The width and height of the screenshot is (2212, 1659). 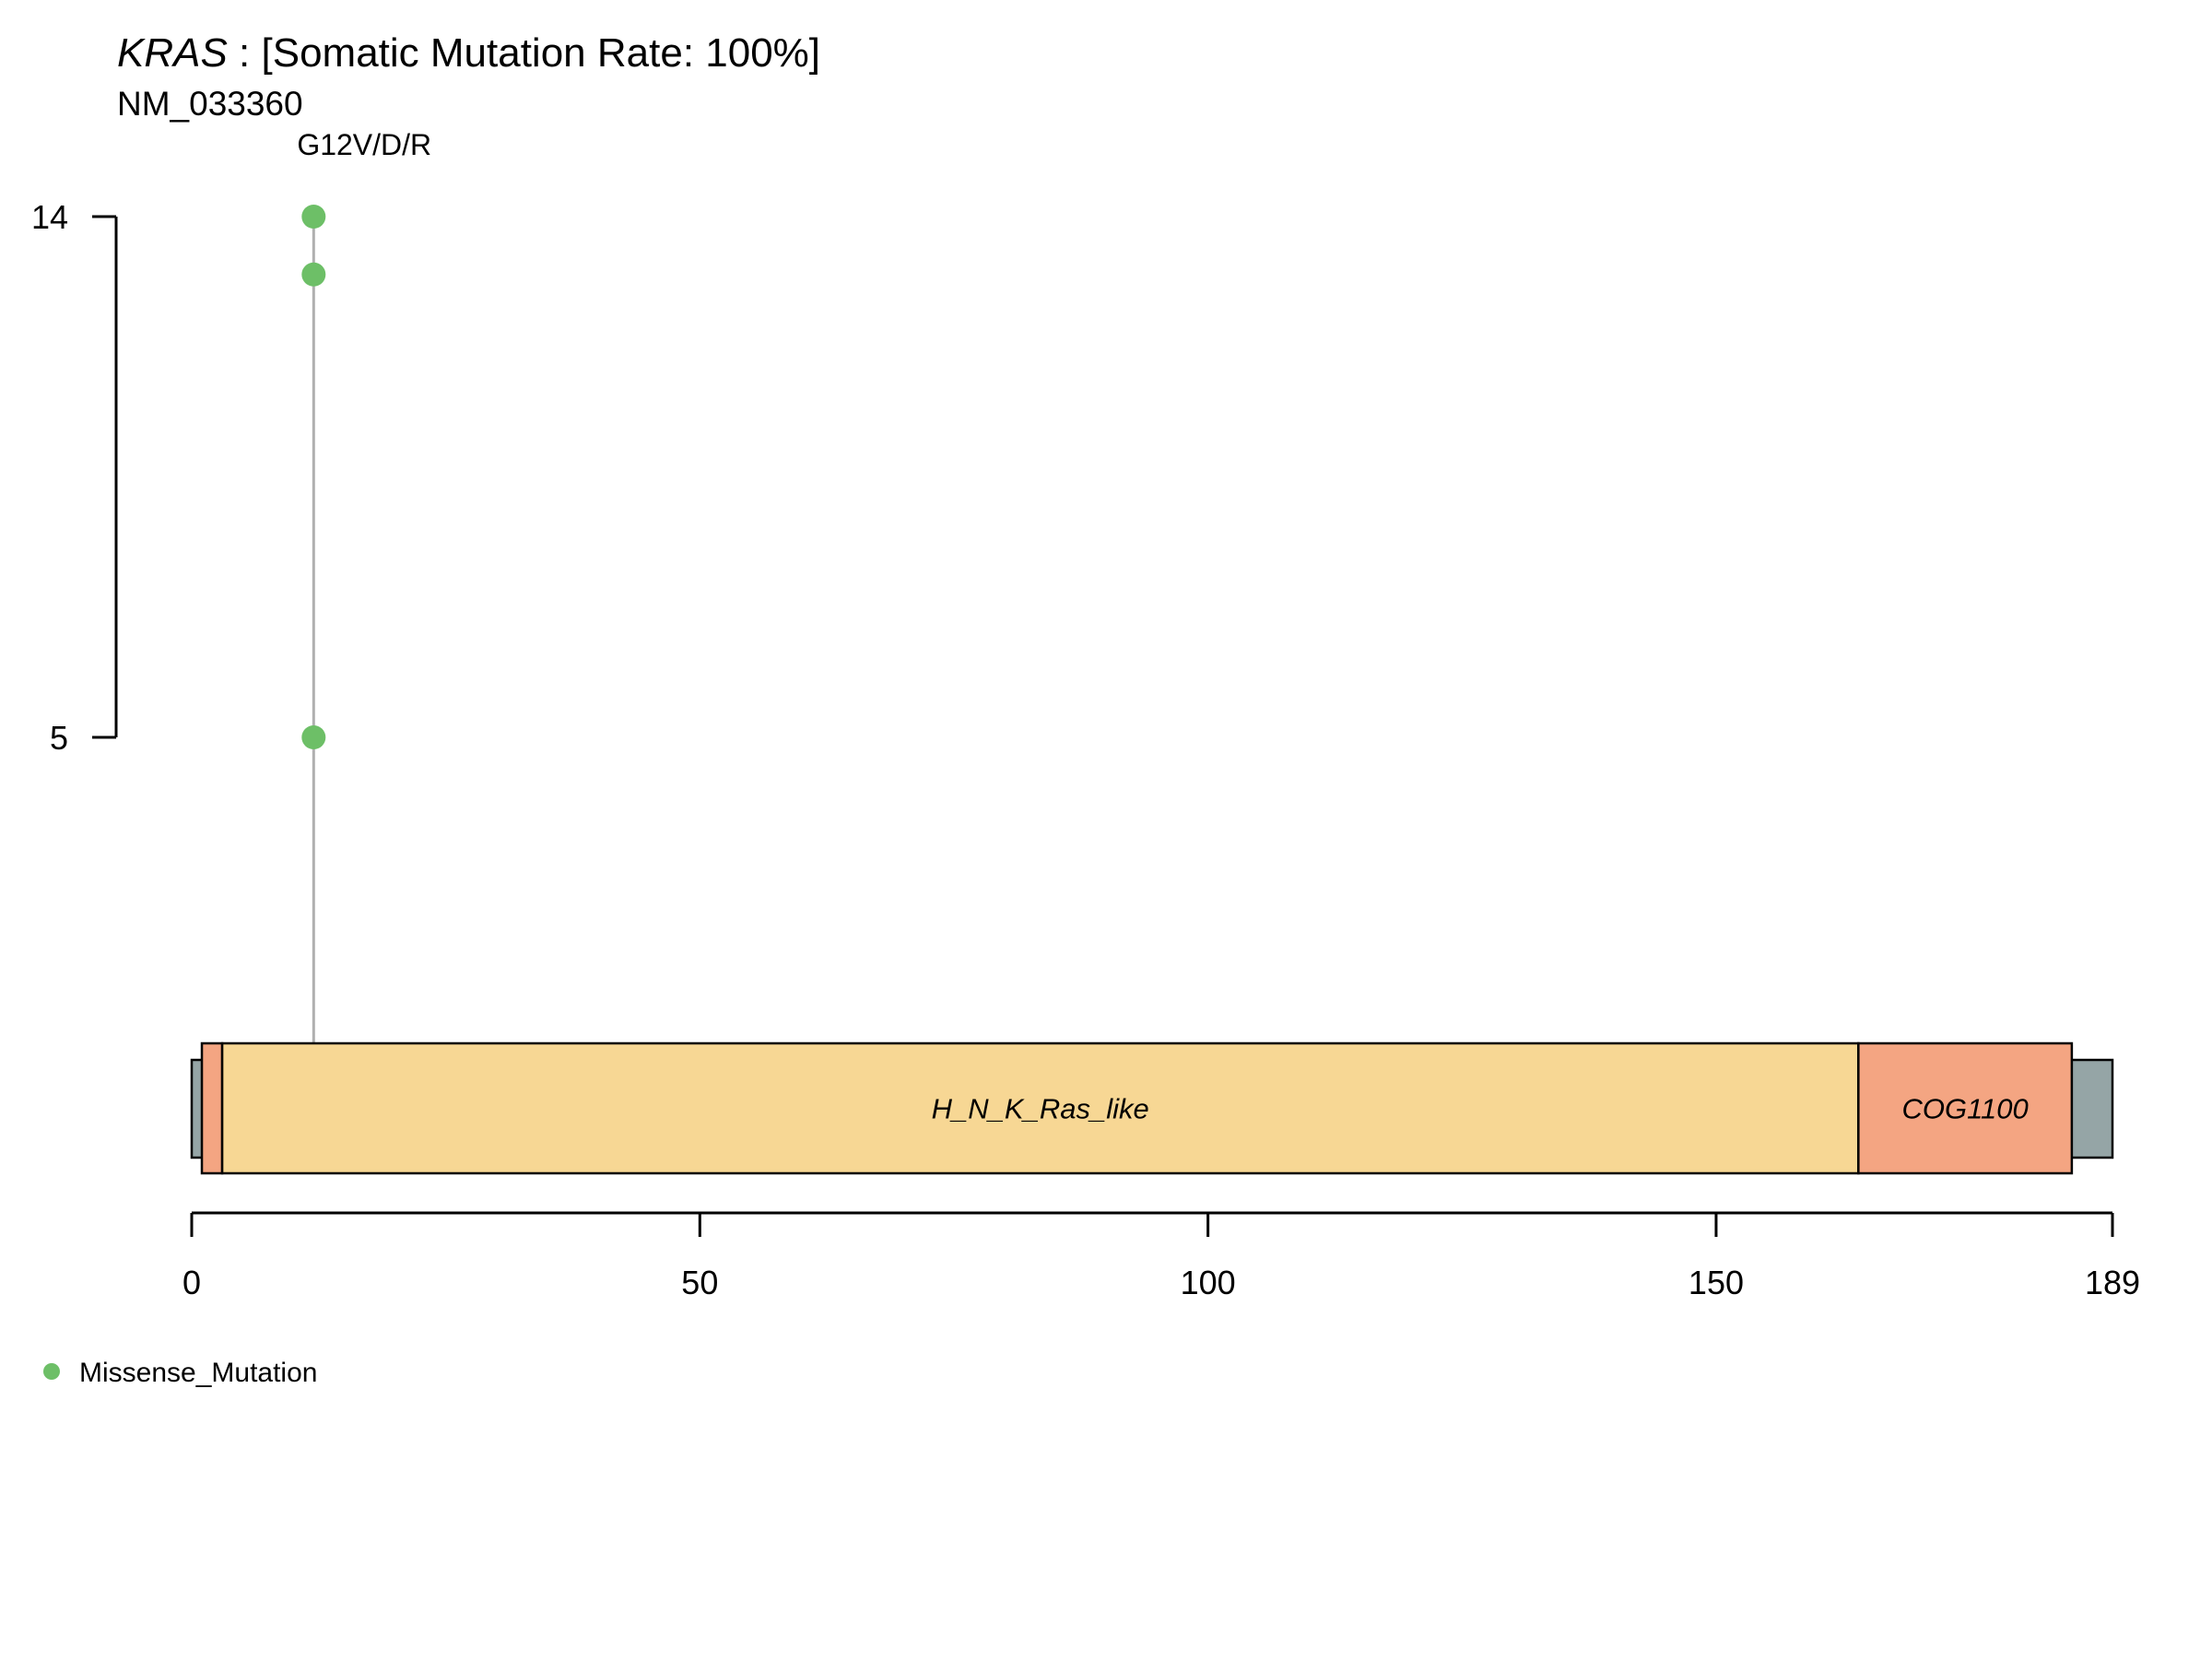 What do you see at coordinates (172, 53) in the screenshot?
I see `gene-name: KRAS` at bounding box center [172, 53].